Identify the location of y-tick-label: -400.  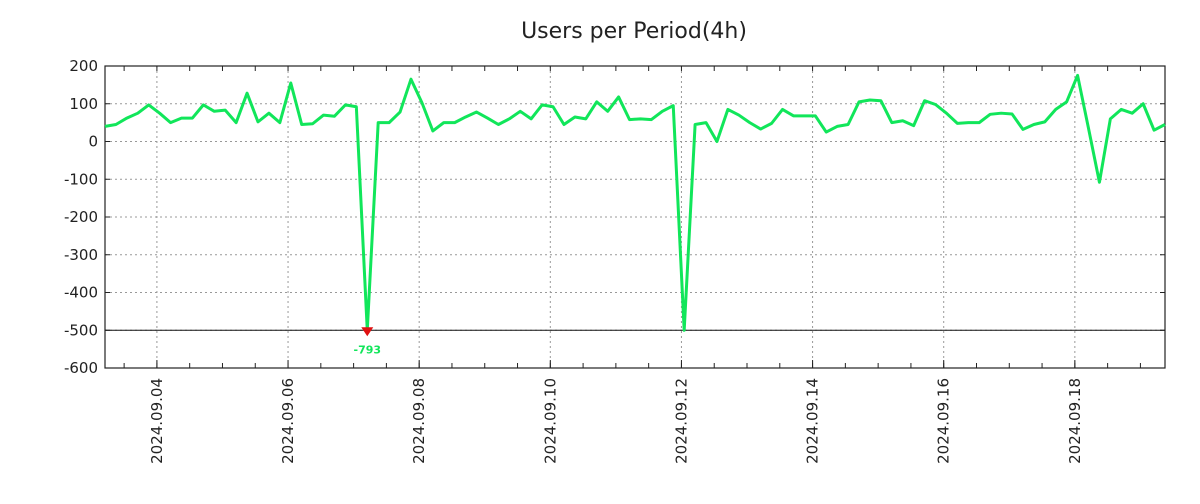
(81, 293).